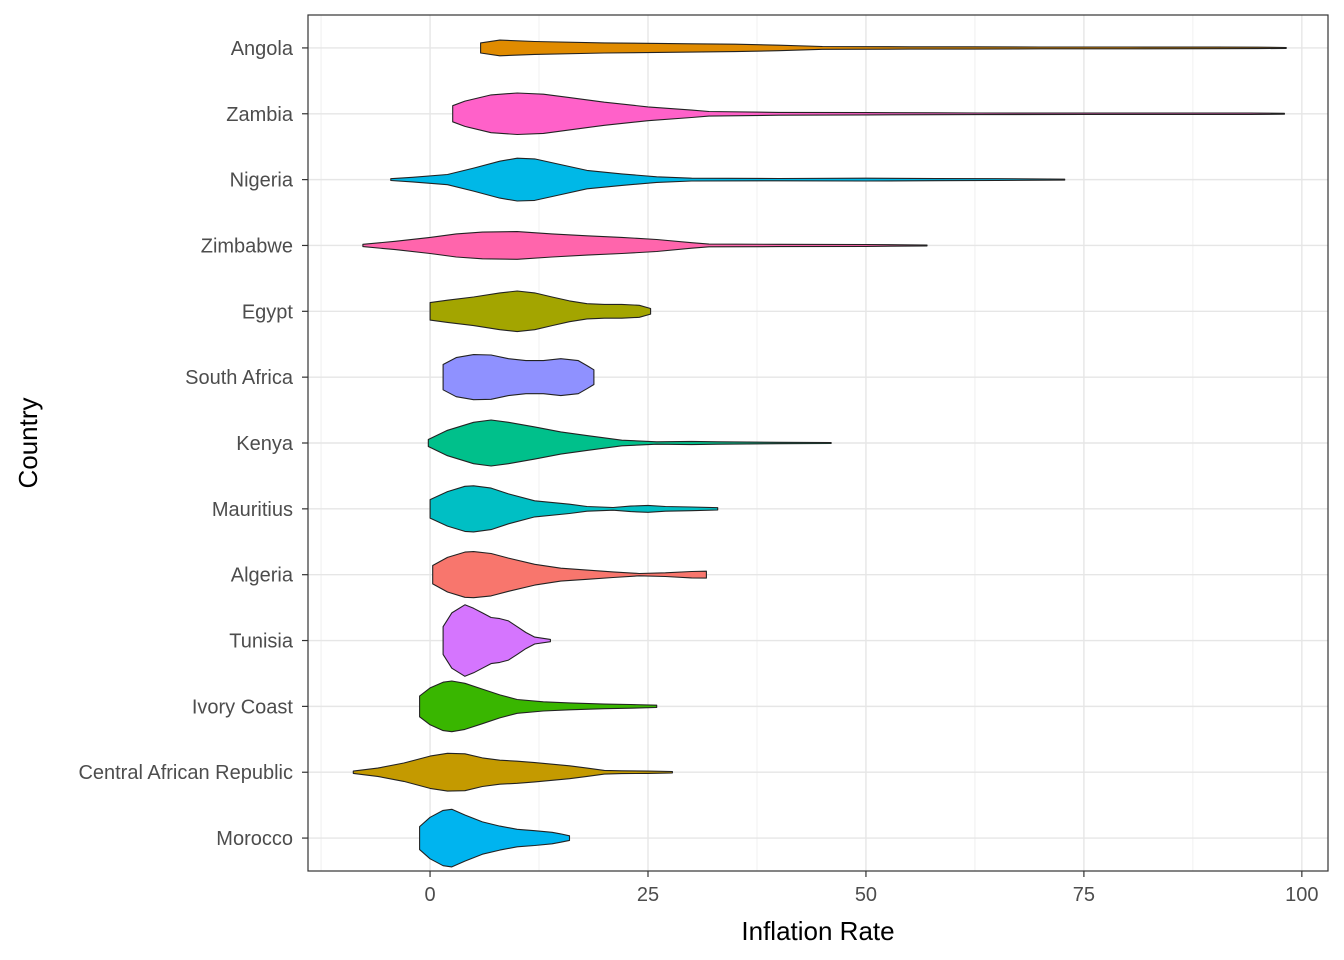 The image size is (1344, 960). What do you see at coordinates (1084, 895) in the screenshot?
I see `x-tick-label: 75` at bounding box center [1084, 895].